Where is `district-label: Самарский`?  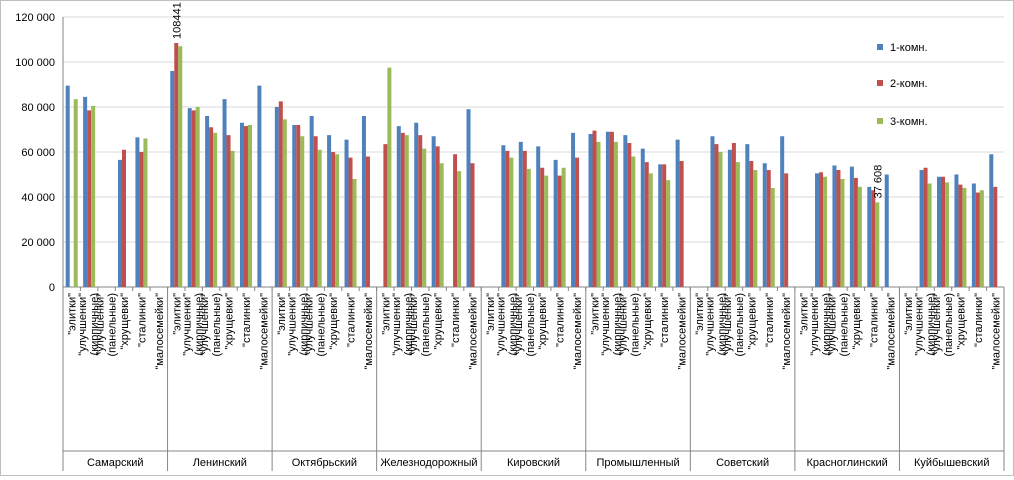
district-label: Самарский is located at coordinates (115, 463).